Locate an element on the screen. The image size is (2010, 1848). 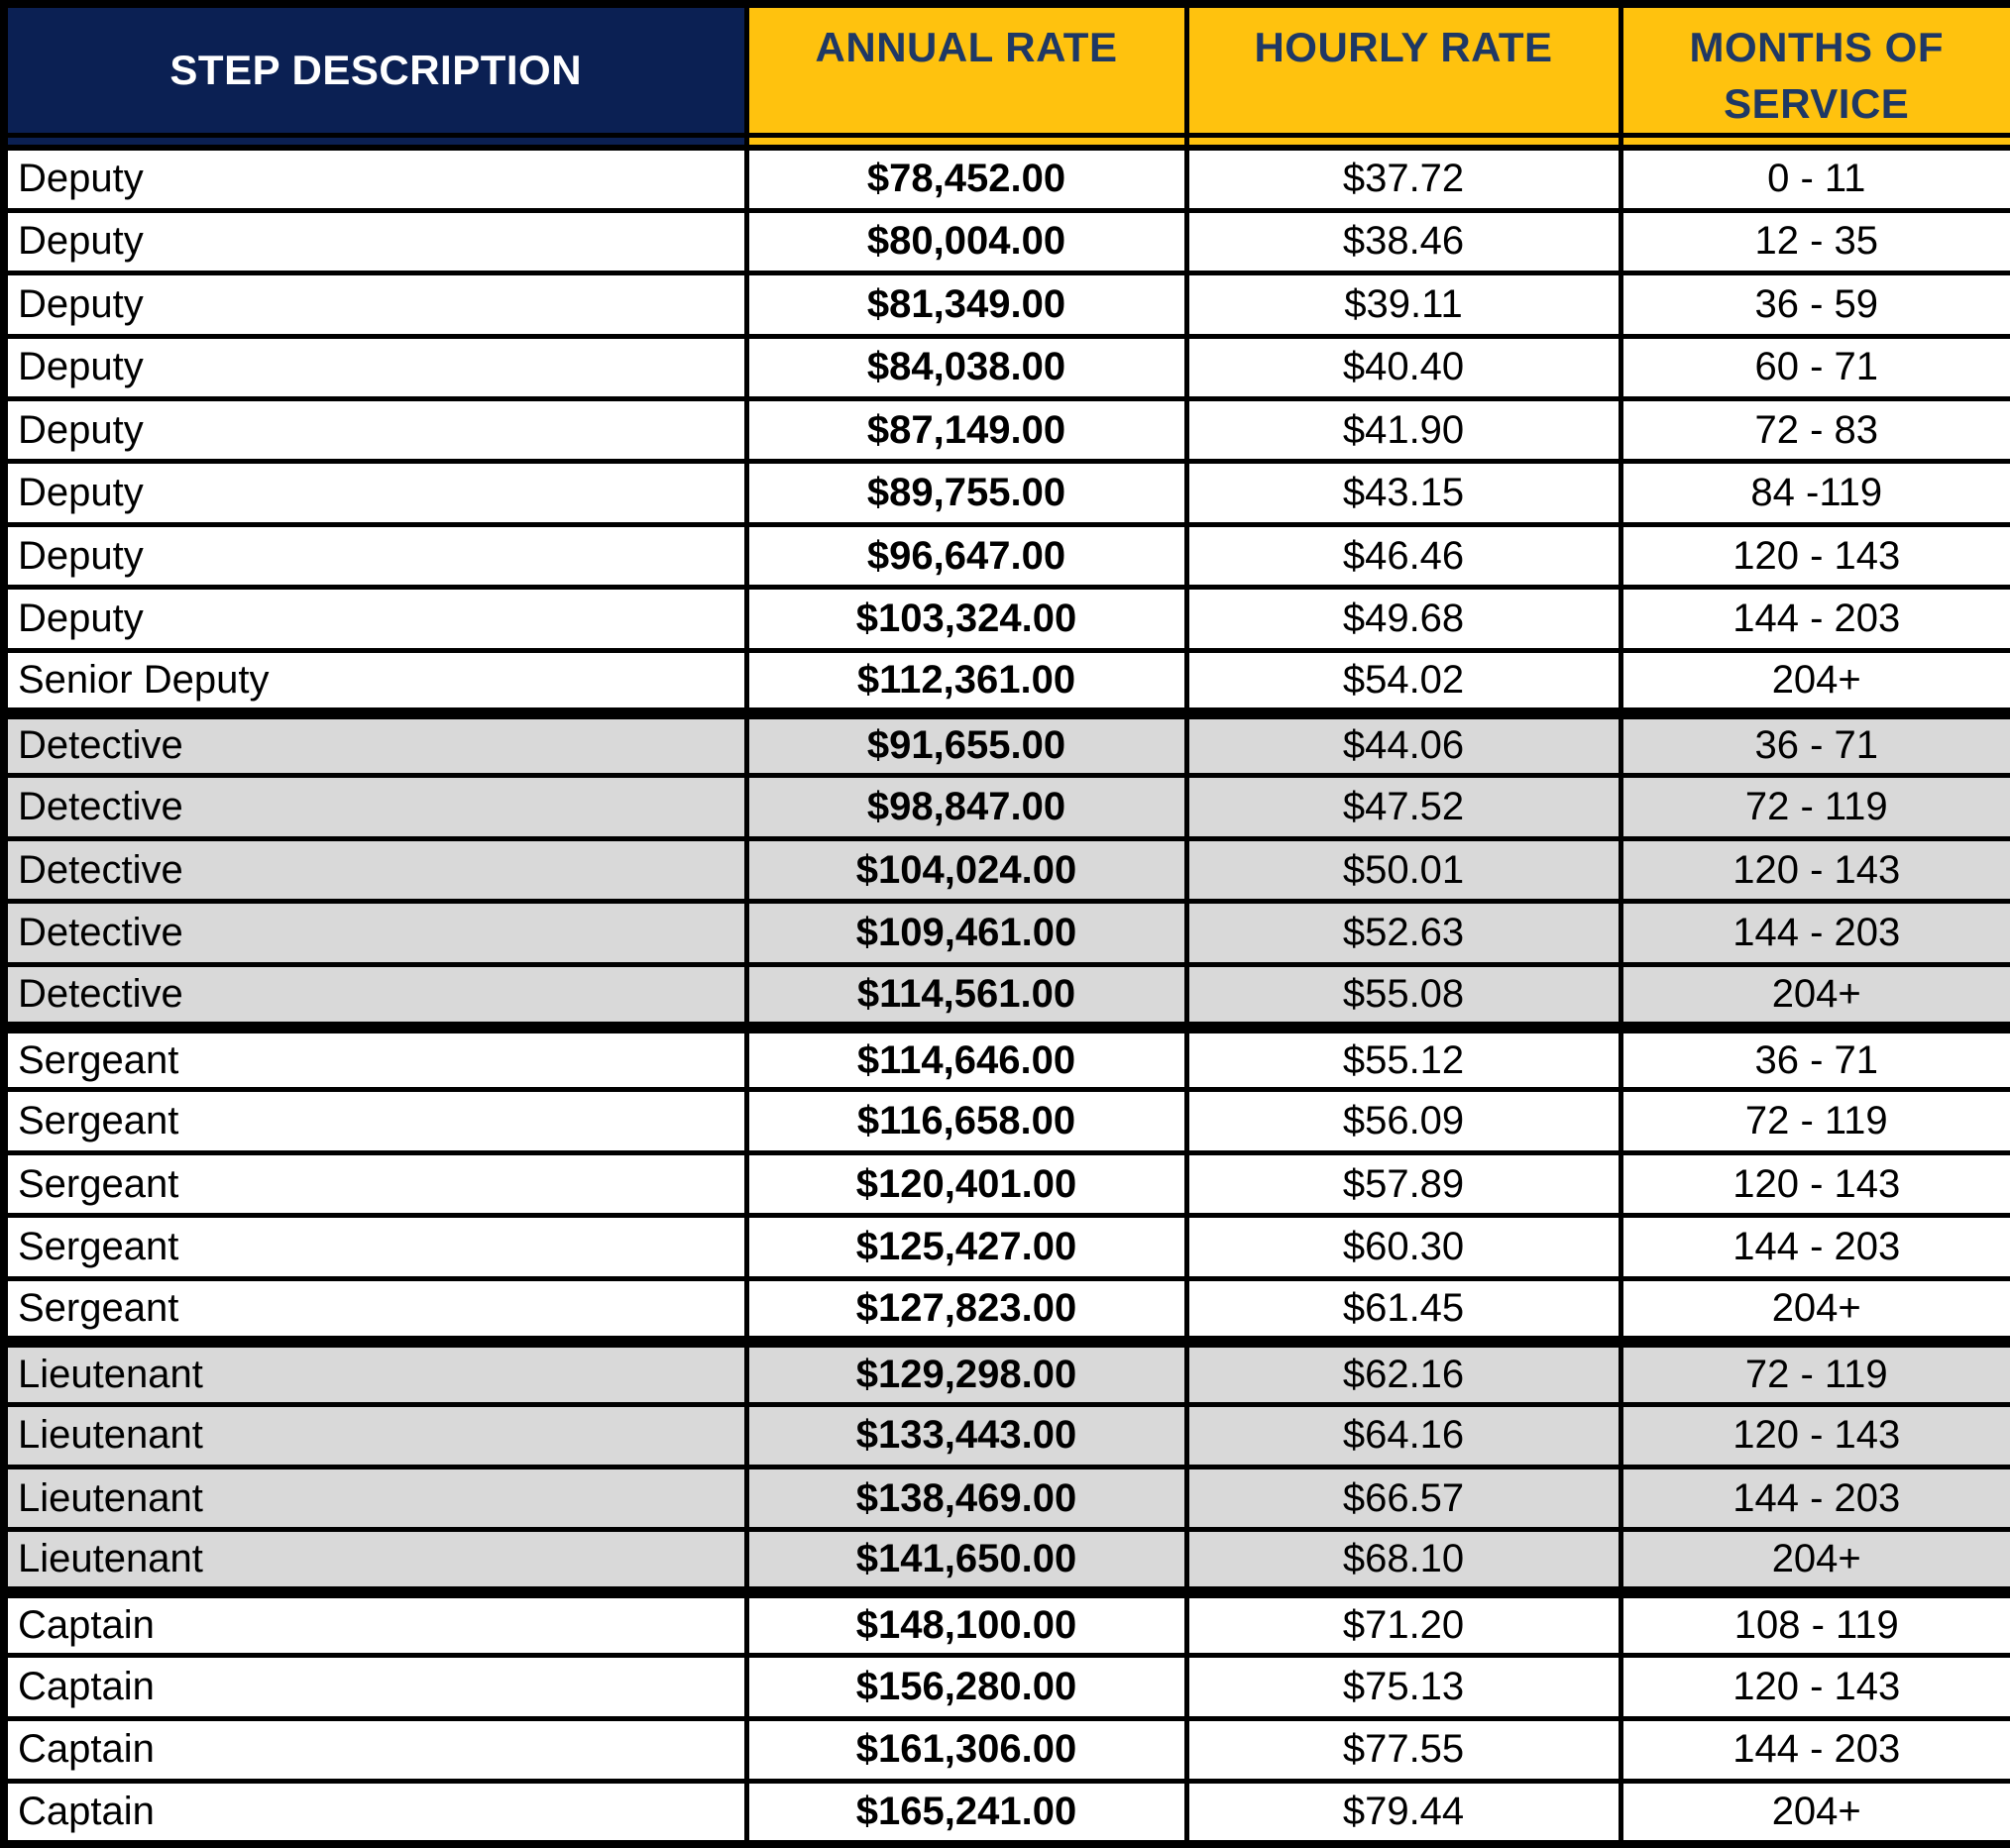
hourly-rate-cell: $71.20 is located at coordinates (1403, 1622).